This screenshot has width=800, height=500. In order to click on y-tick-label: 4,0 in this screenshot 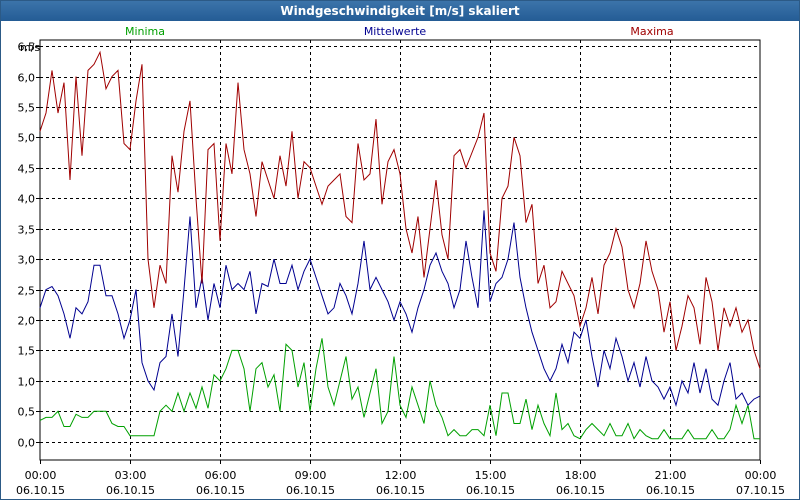, I will do `click(27, 199)`.